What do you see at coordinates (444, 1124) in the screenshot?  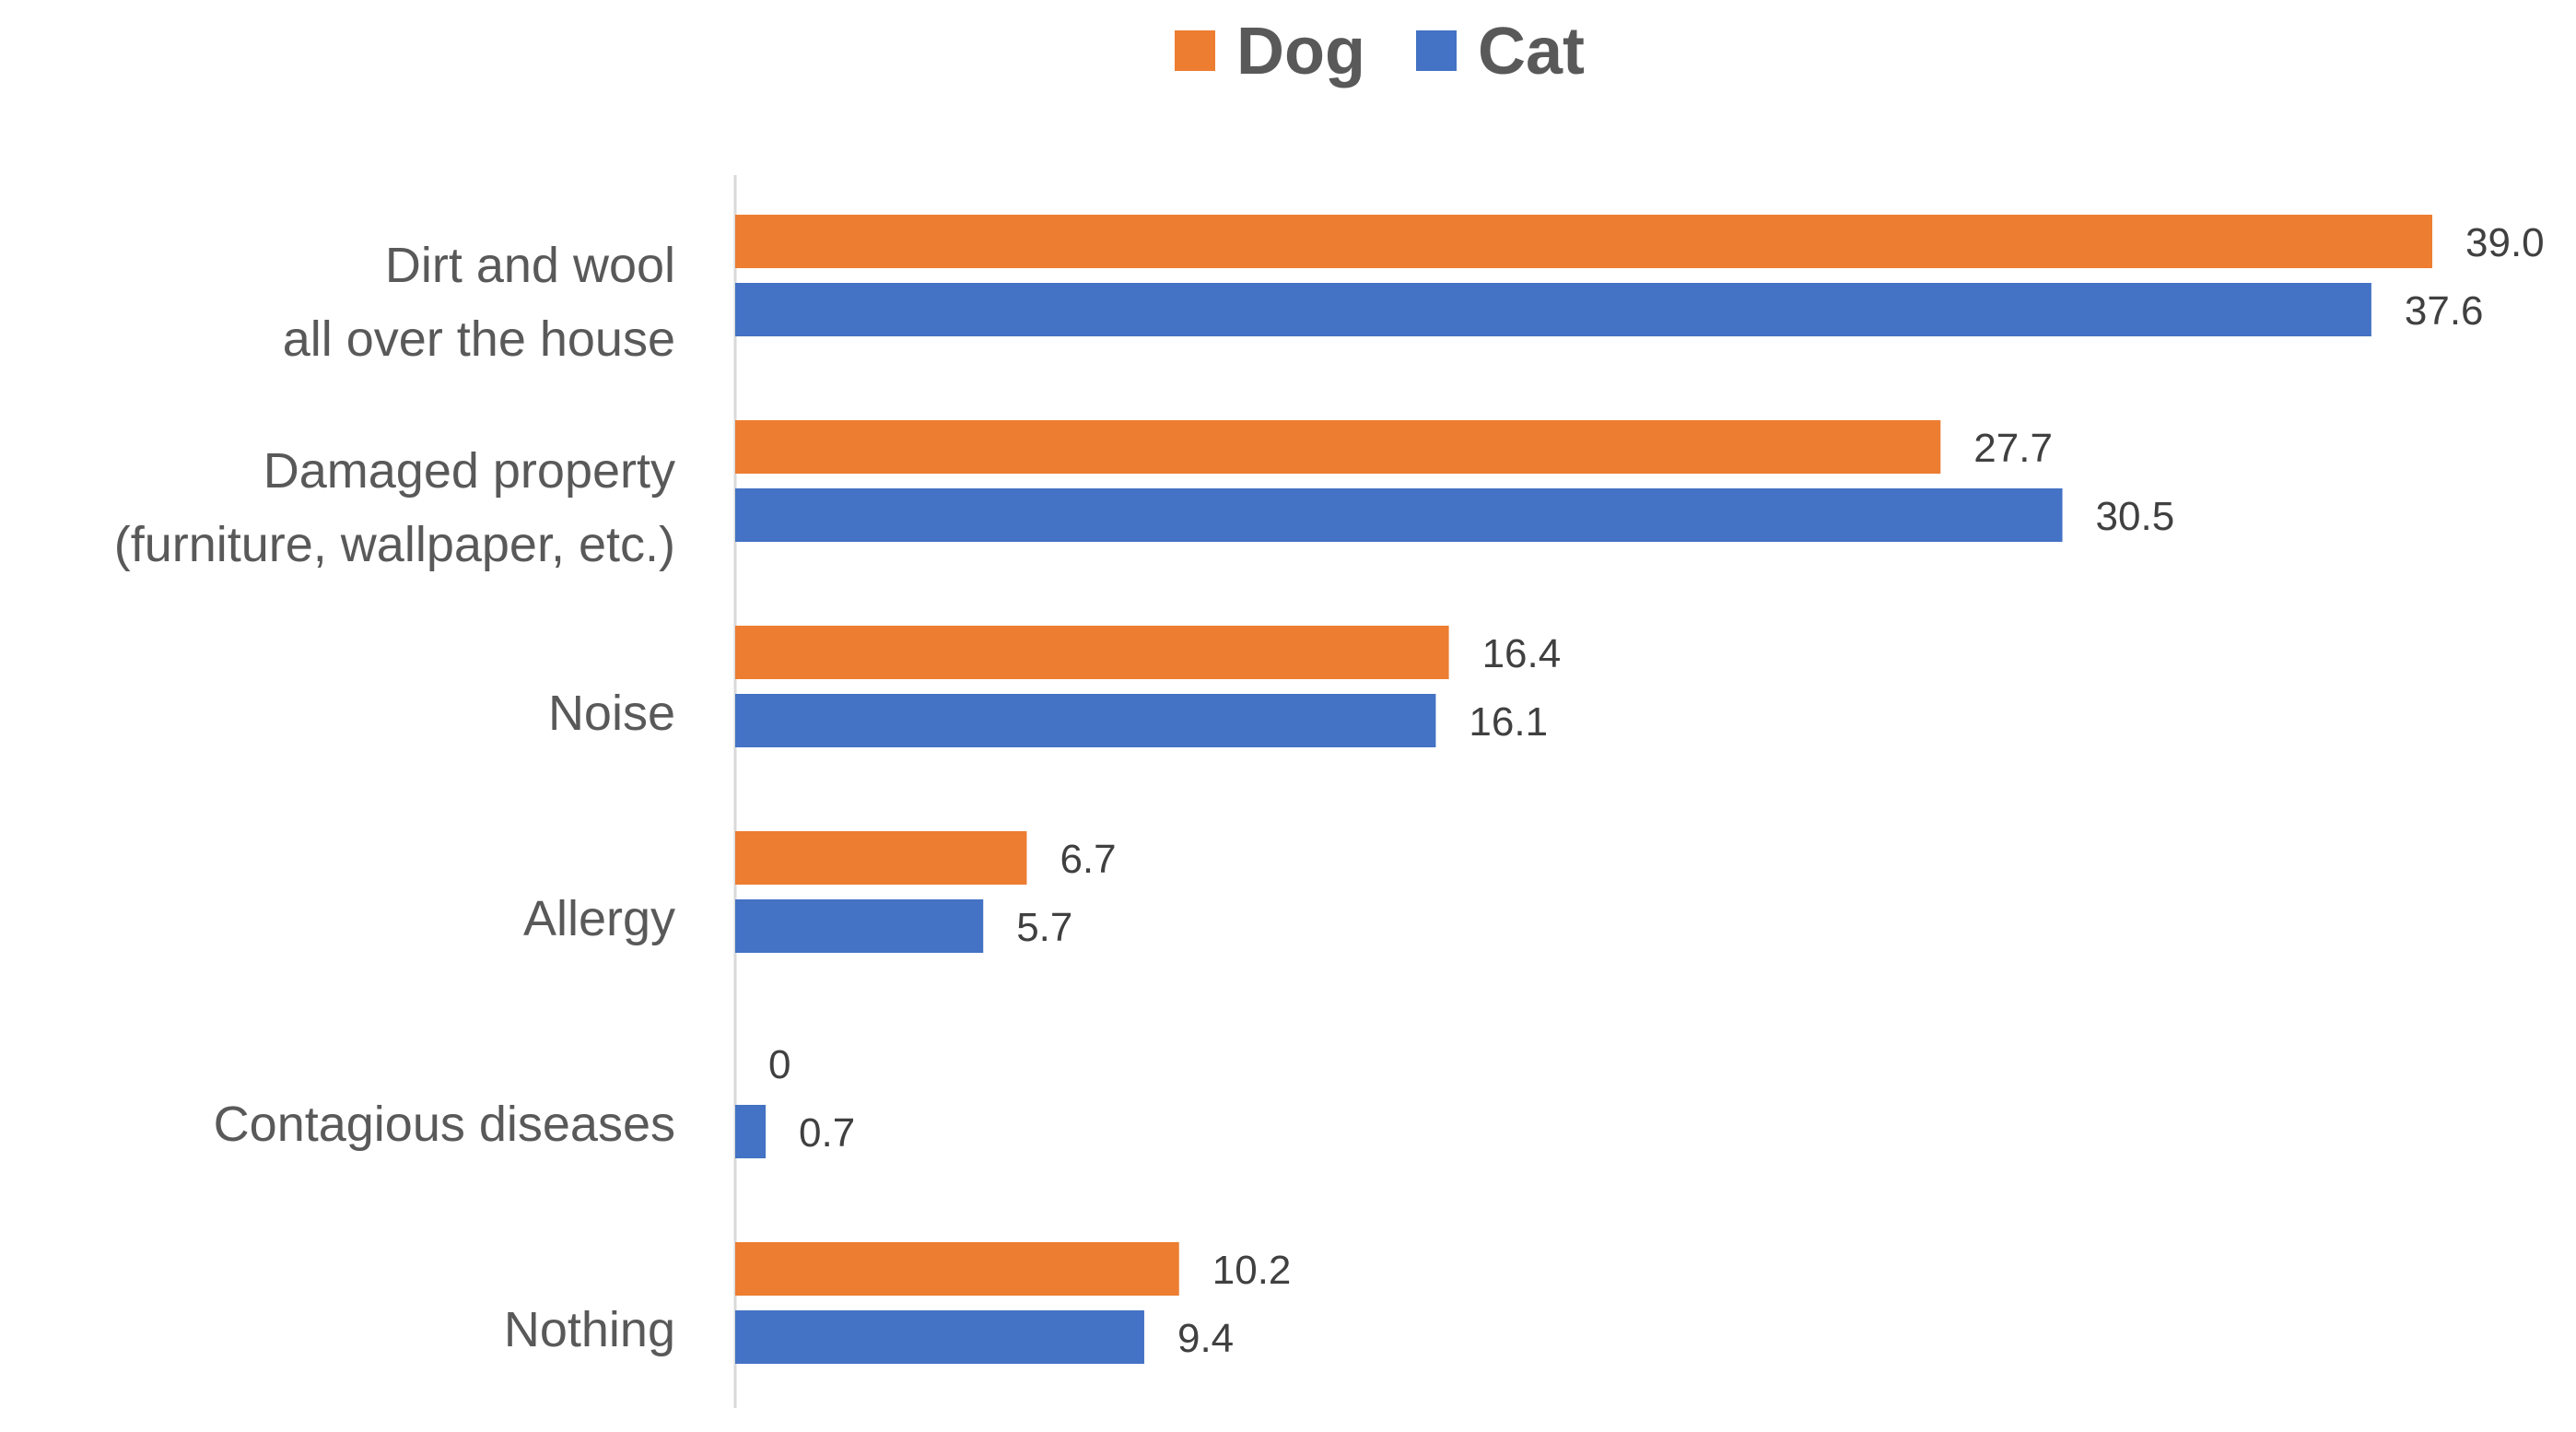 I see `category-label-5: Contagious diseases` at bounding box center [444, 1124].